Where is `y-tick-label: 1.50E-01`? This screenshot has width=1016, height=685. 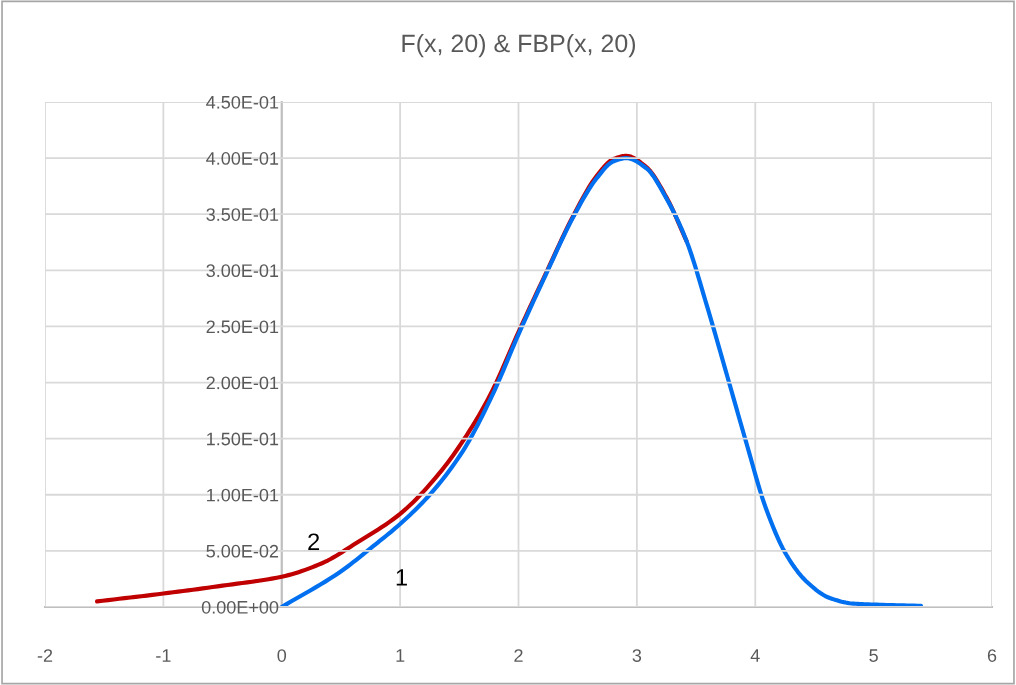 y-tick-label: 1.50E-01 is located at coordinates (243, 439).